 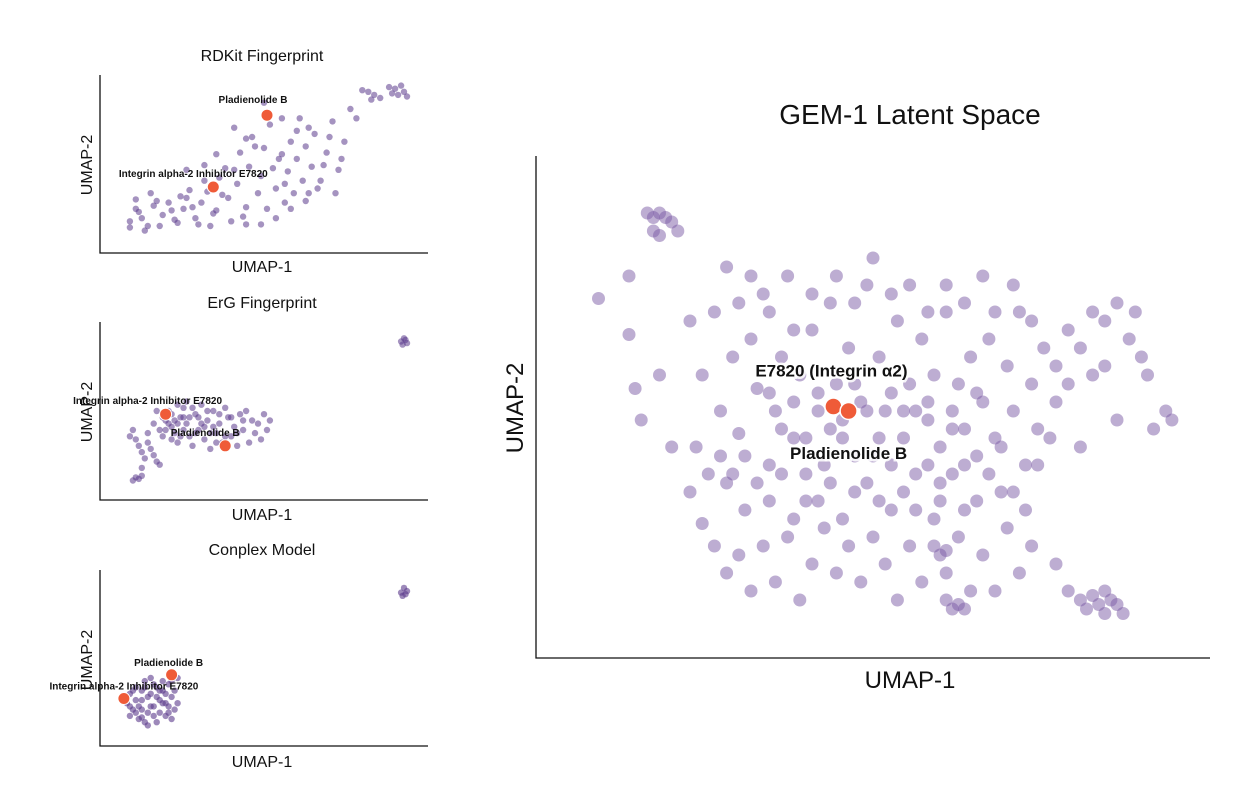 I want to click on axes-frame, so click(x=263, y=411).